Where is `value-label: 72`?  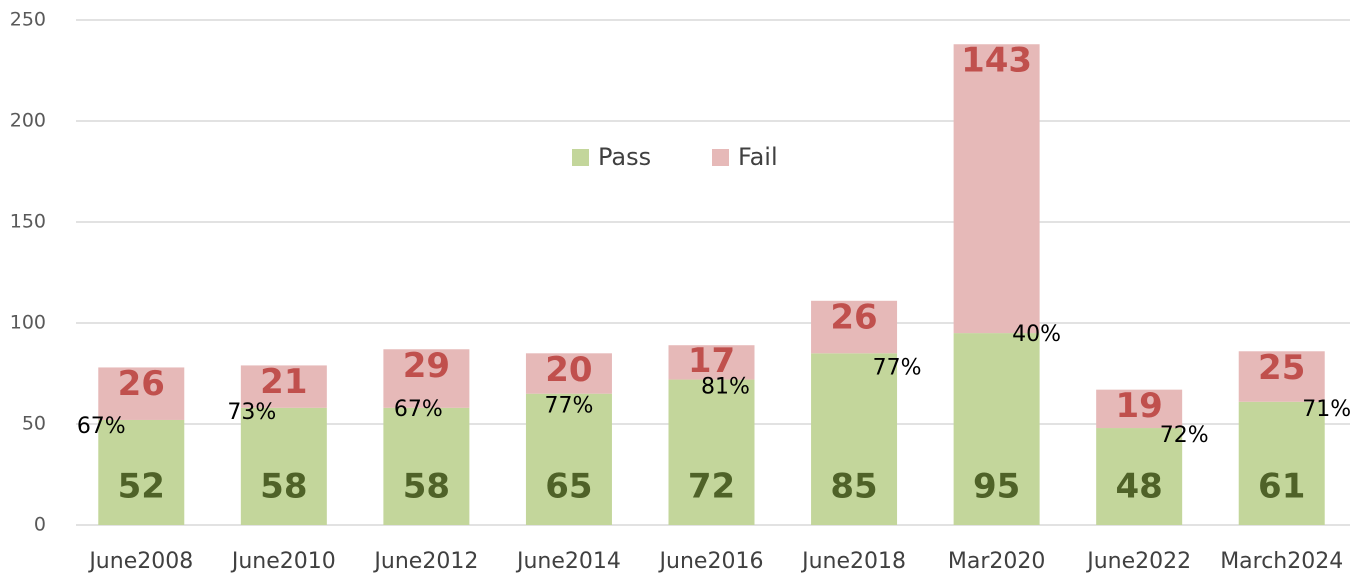 value-label: 72 is located at coordinates (711, 487).